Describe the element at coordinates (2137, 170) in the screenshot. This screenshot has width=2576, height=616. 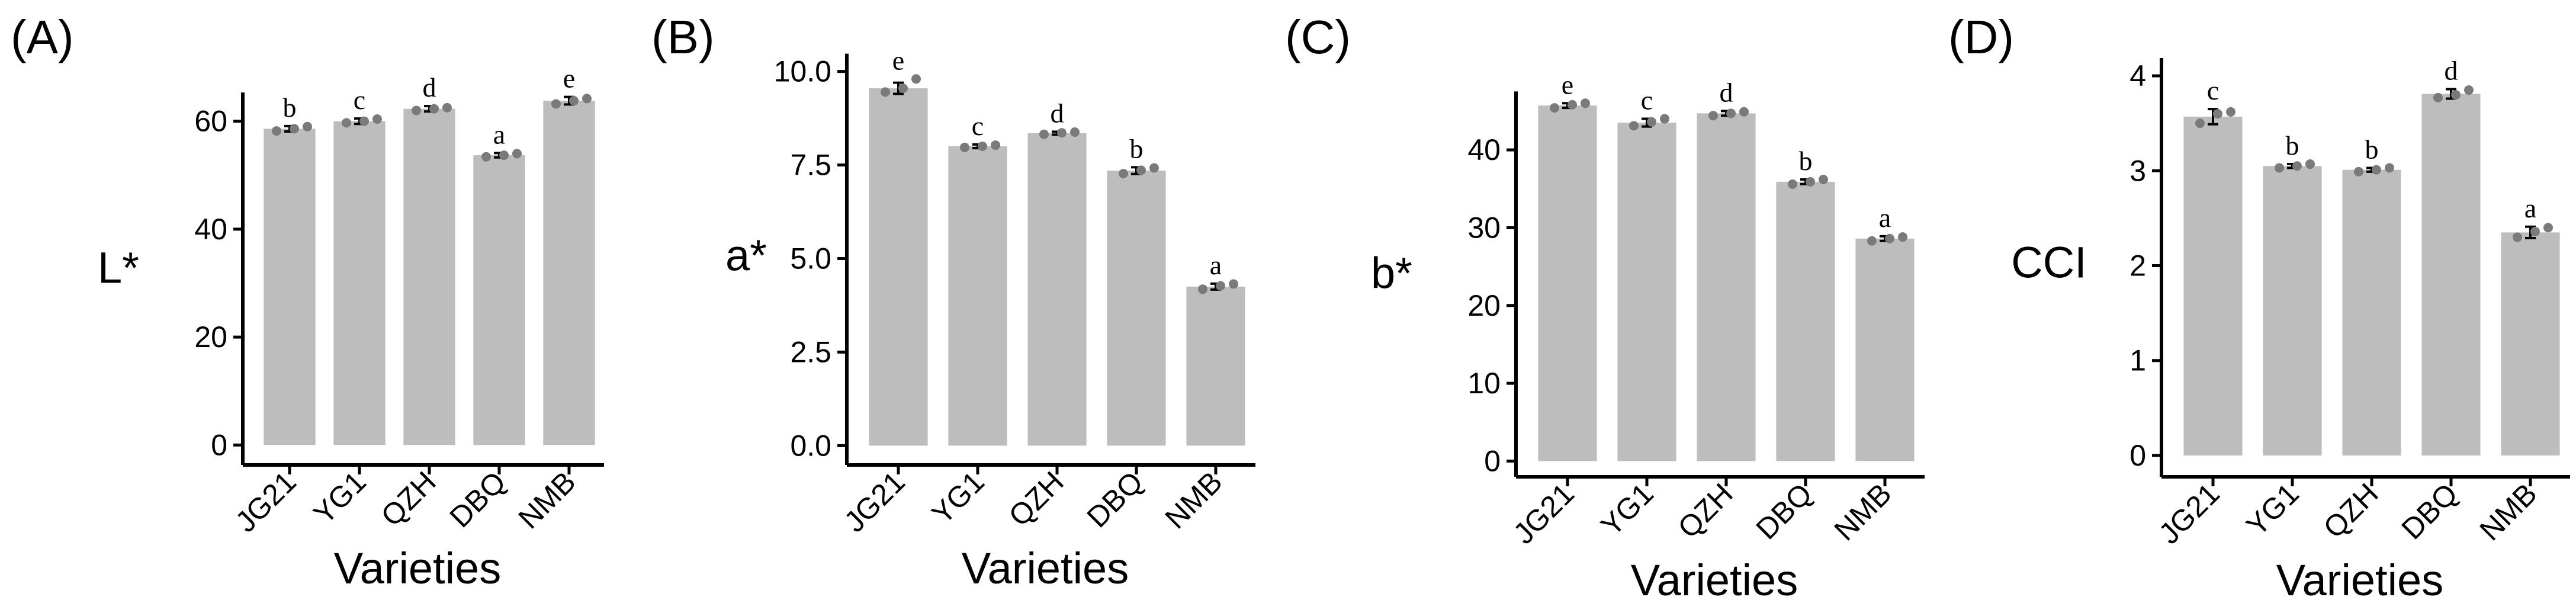
I see `y-tick-label: 3` at that location.